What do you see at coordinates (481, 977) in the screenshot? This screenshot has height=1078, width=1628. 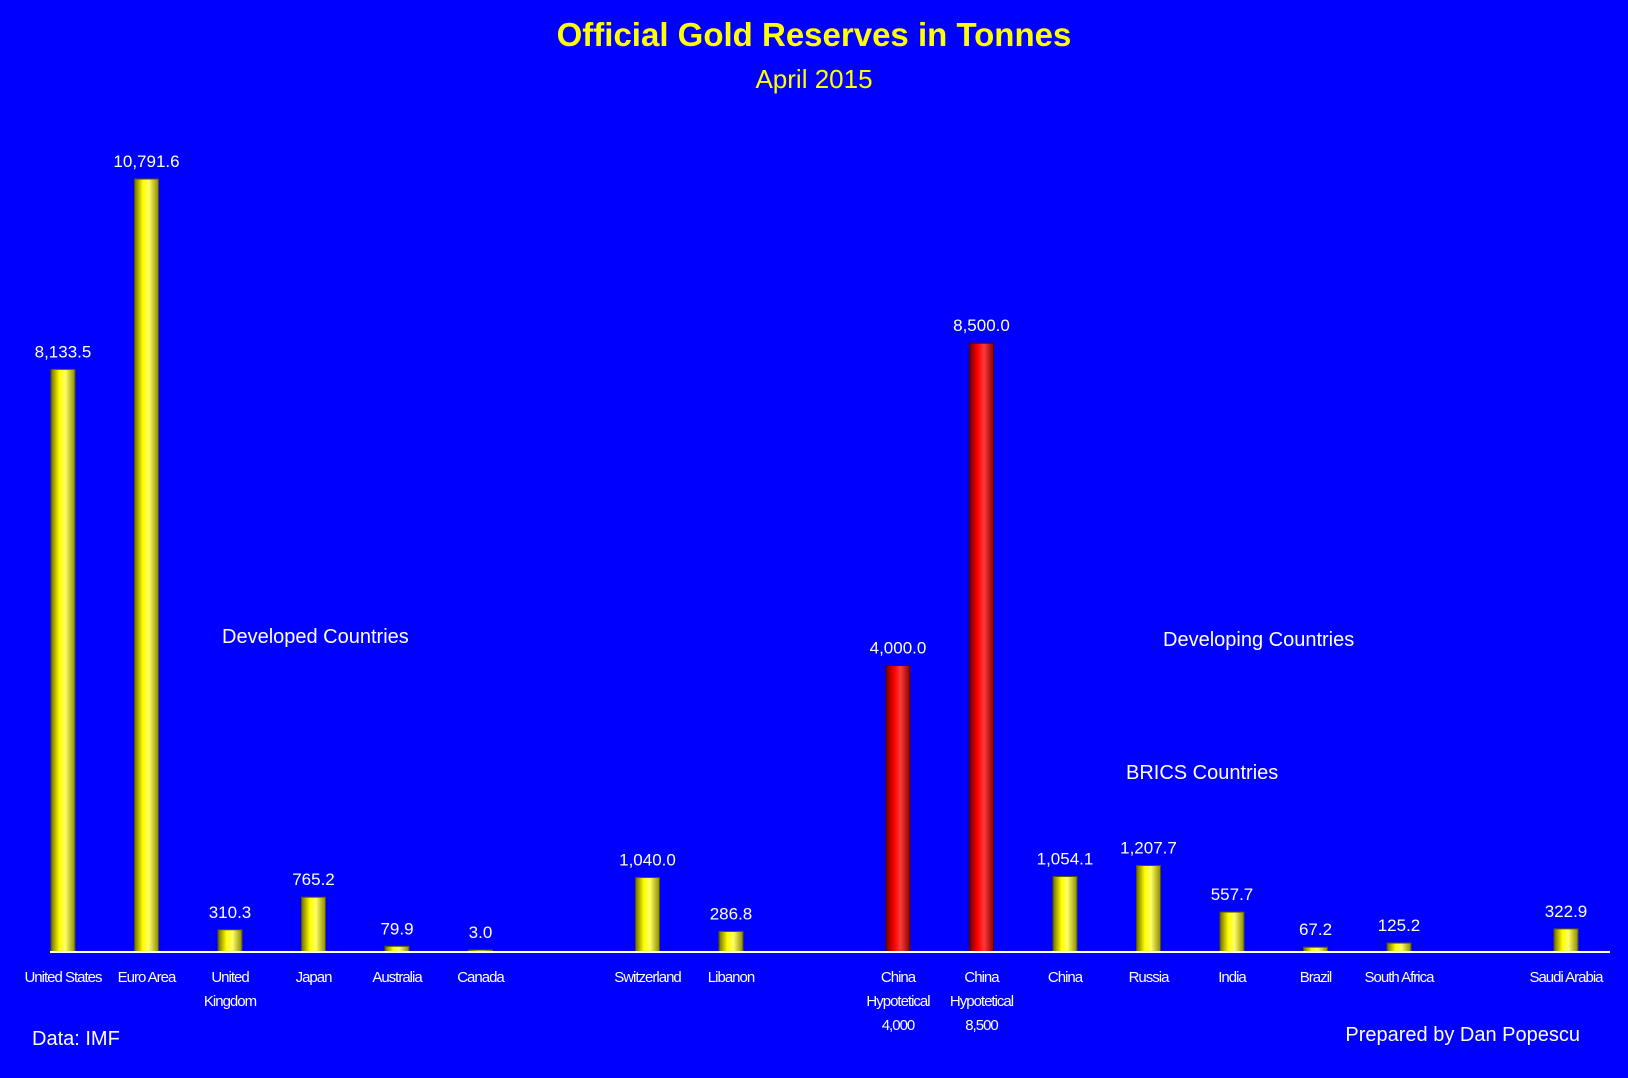 I see `tick-label: Canada` at bounding box center [481, 977].